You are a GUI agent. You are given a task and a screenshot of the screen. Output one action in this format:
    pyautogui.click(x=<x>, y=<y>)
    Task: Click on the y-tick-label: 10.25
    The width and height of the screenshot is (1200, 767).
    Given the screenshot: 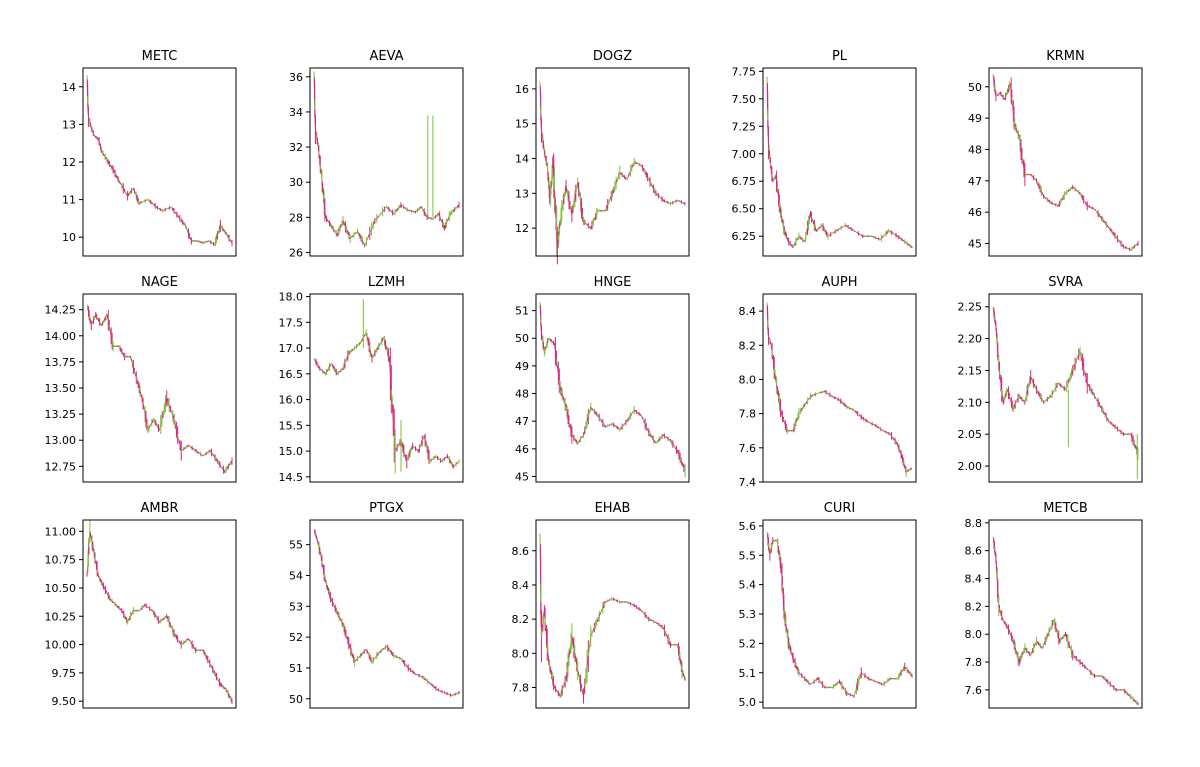 What is the action you would take?
    pyautogui.click(x=61, y=616)
    